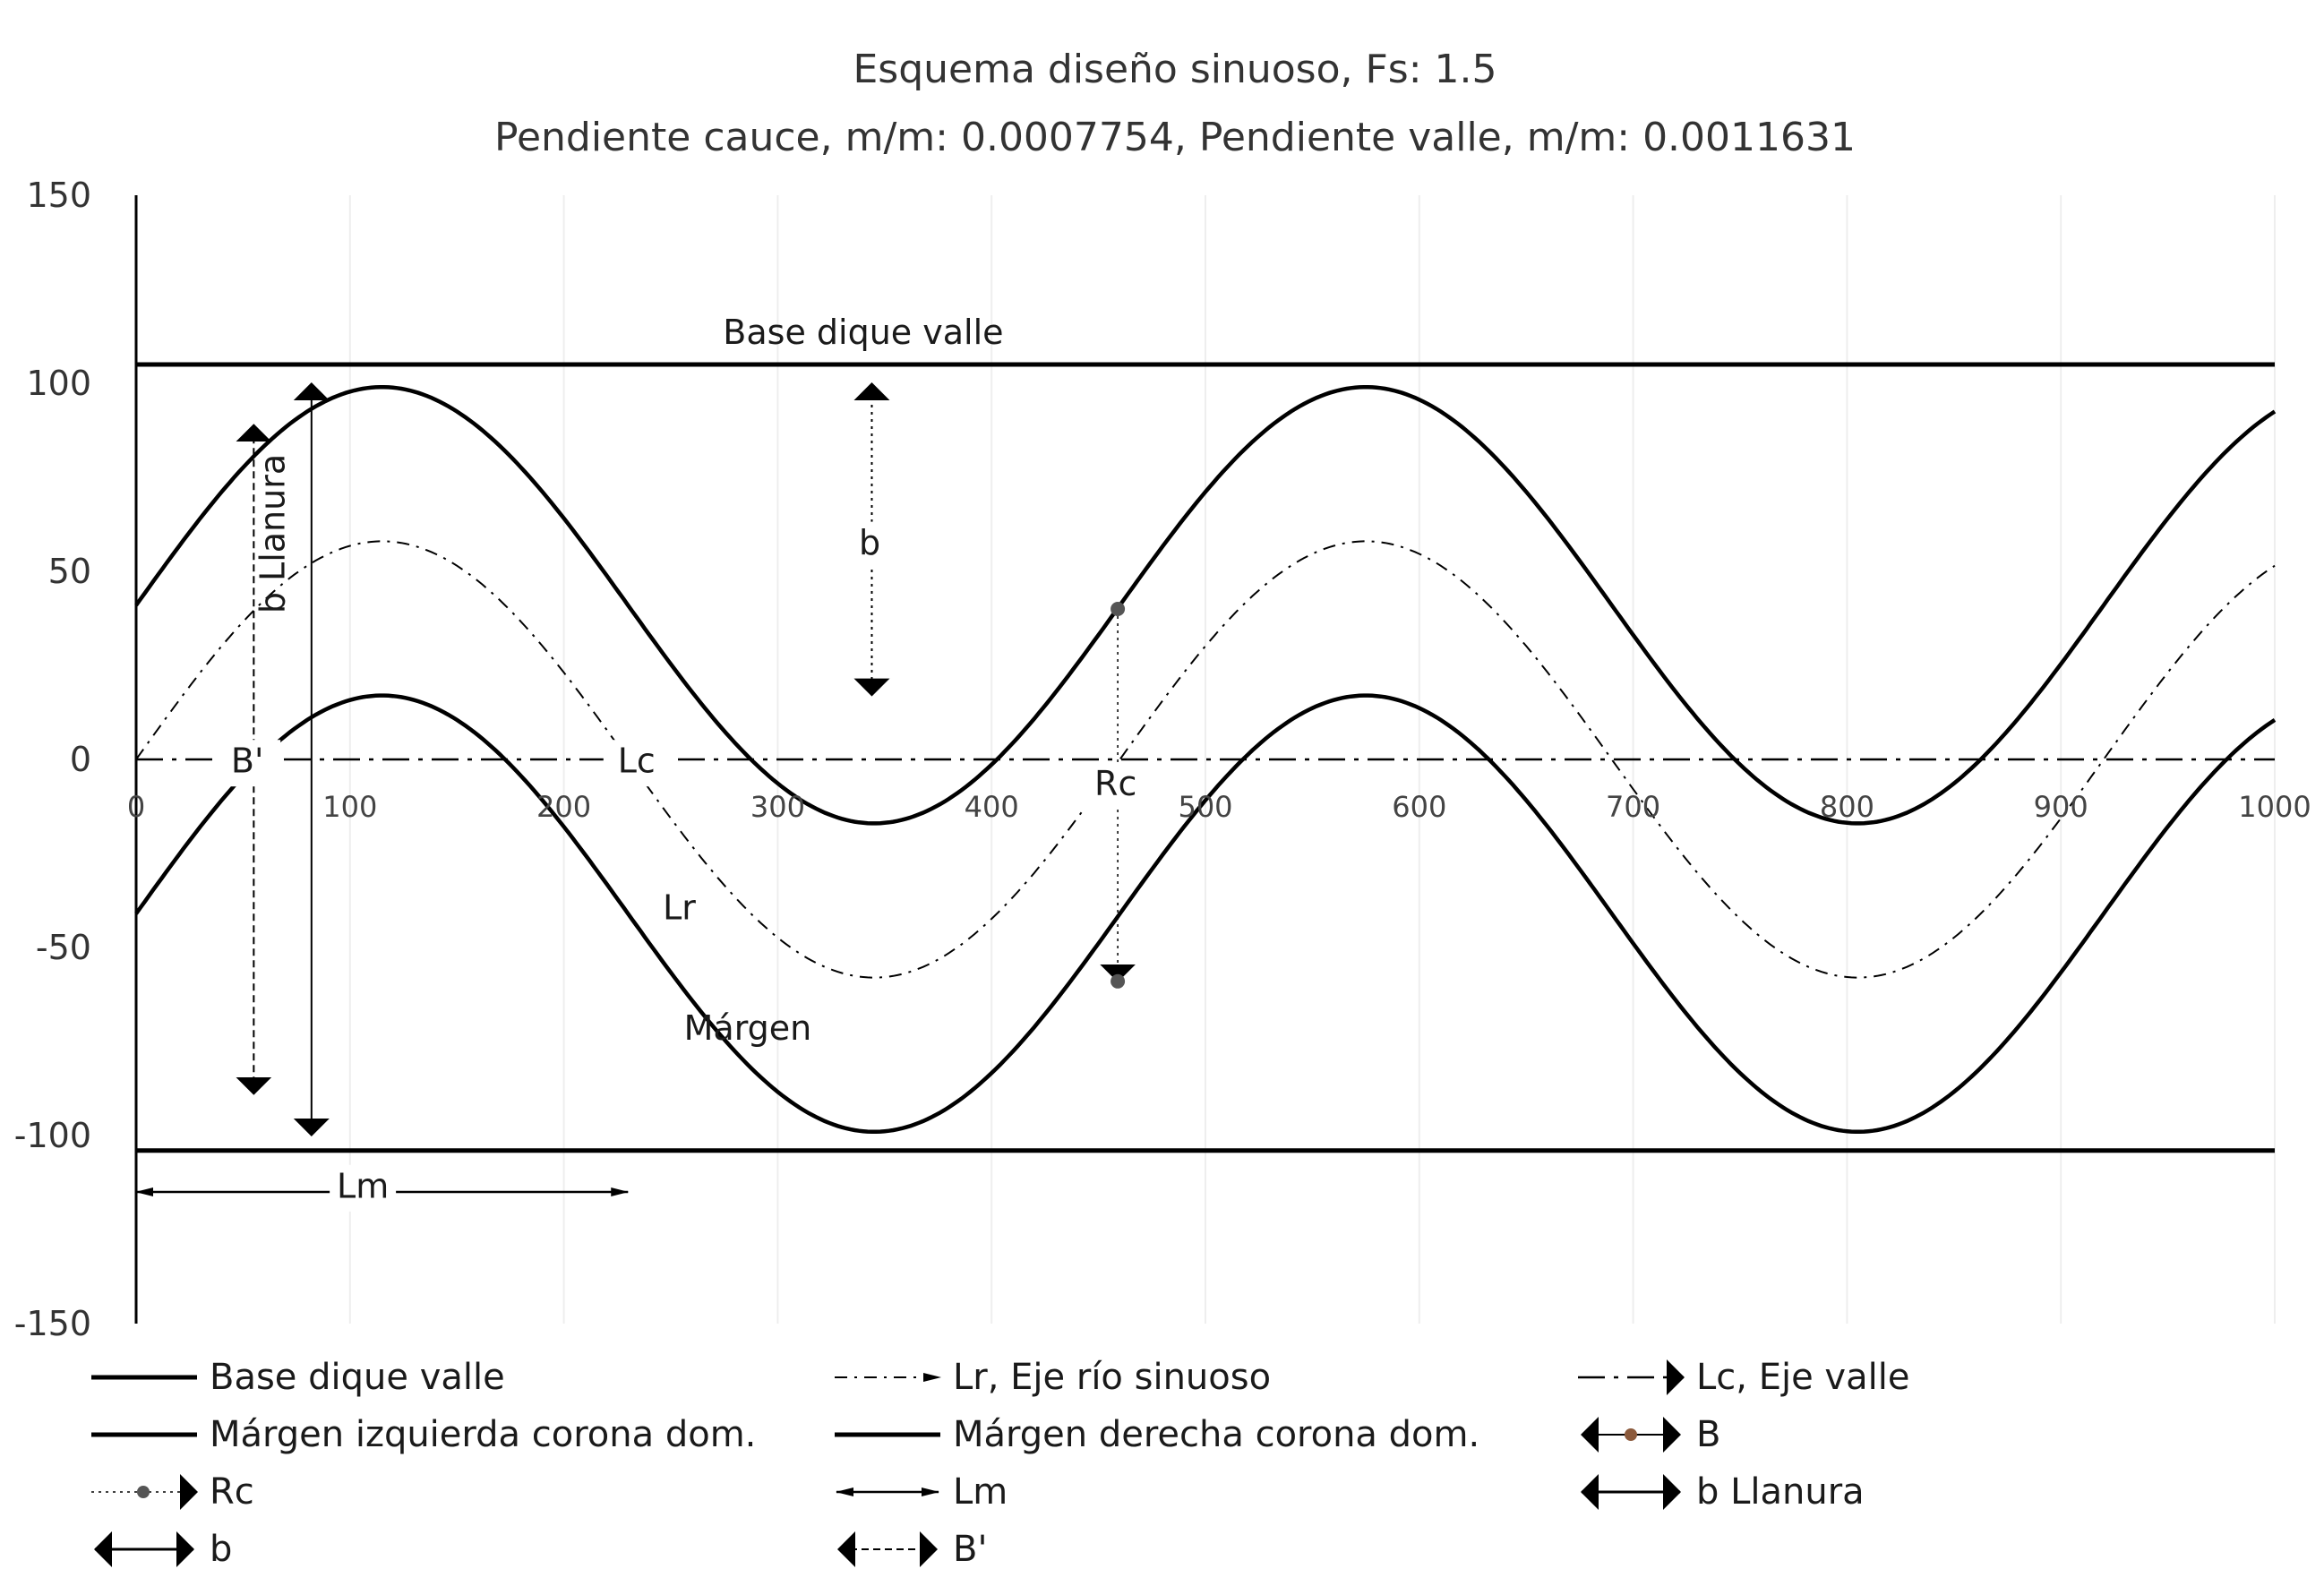 The height and width of the screenshot is (1586, 2324). What do you see at coordinates (59, 196) in the screenshot?
I see `y-tick-label: 150` at bounding box center [59, 196].